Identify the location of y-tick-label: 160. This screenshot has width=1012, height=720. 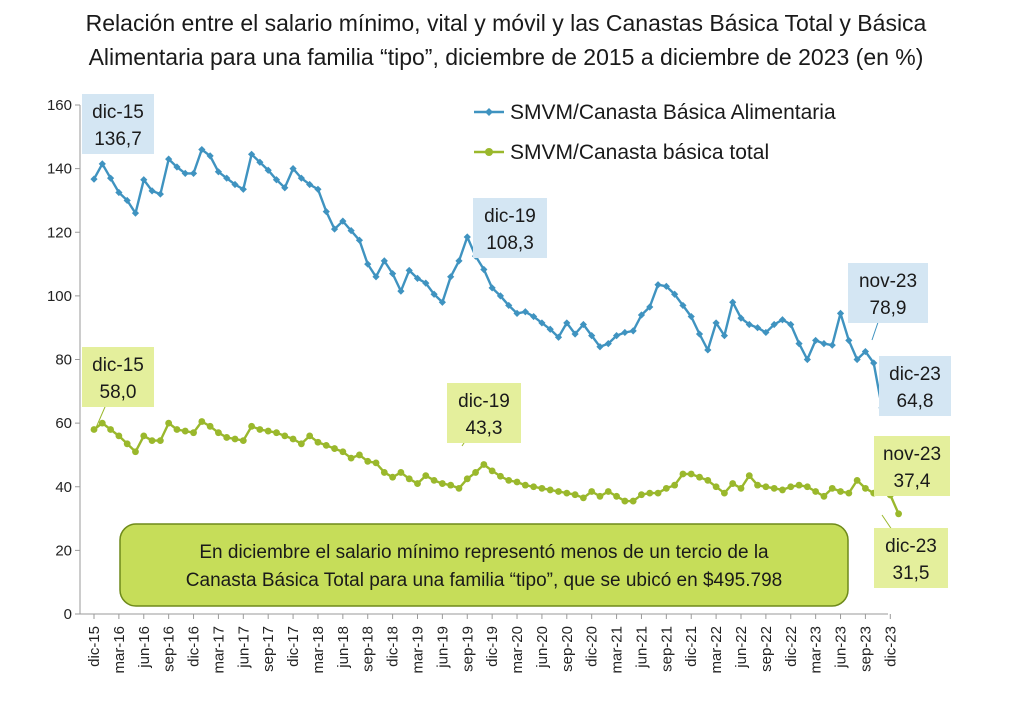
(59, 105).